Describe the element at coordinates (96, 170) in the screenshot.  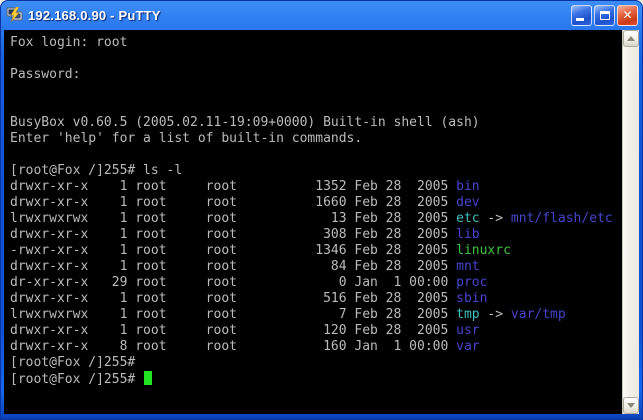
I see `shell-prompt: [root@Fox /]255# ls -l` at that location.